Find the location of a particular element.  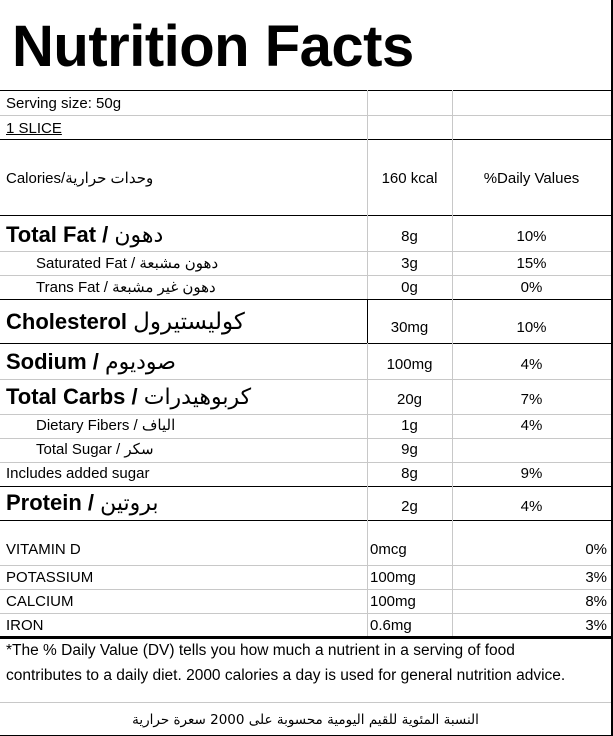

nutrient-label: Cholesterol كوليستيرول is located at coordinates (125, 322).